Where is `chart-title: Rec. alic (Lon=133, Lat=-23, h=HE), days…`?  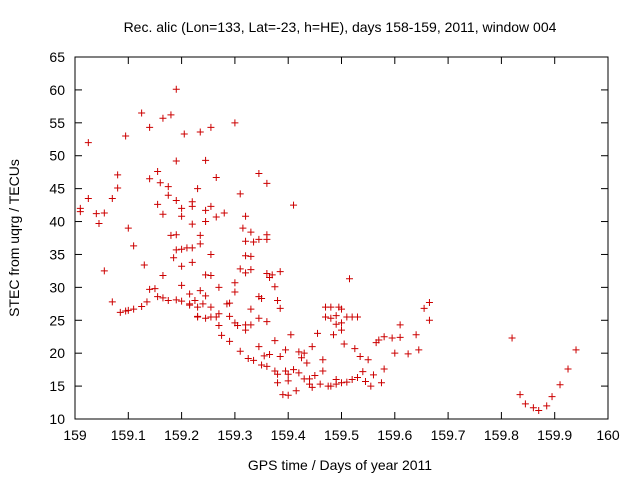 chart-title: Rec. alic (Lon=133, Lat=-23, h=HE), days… is located at coordinates (340, 27).